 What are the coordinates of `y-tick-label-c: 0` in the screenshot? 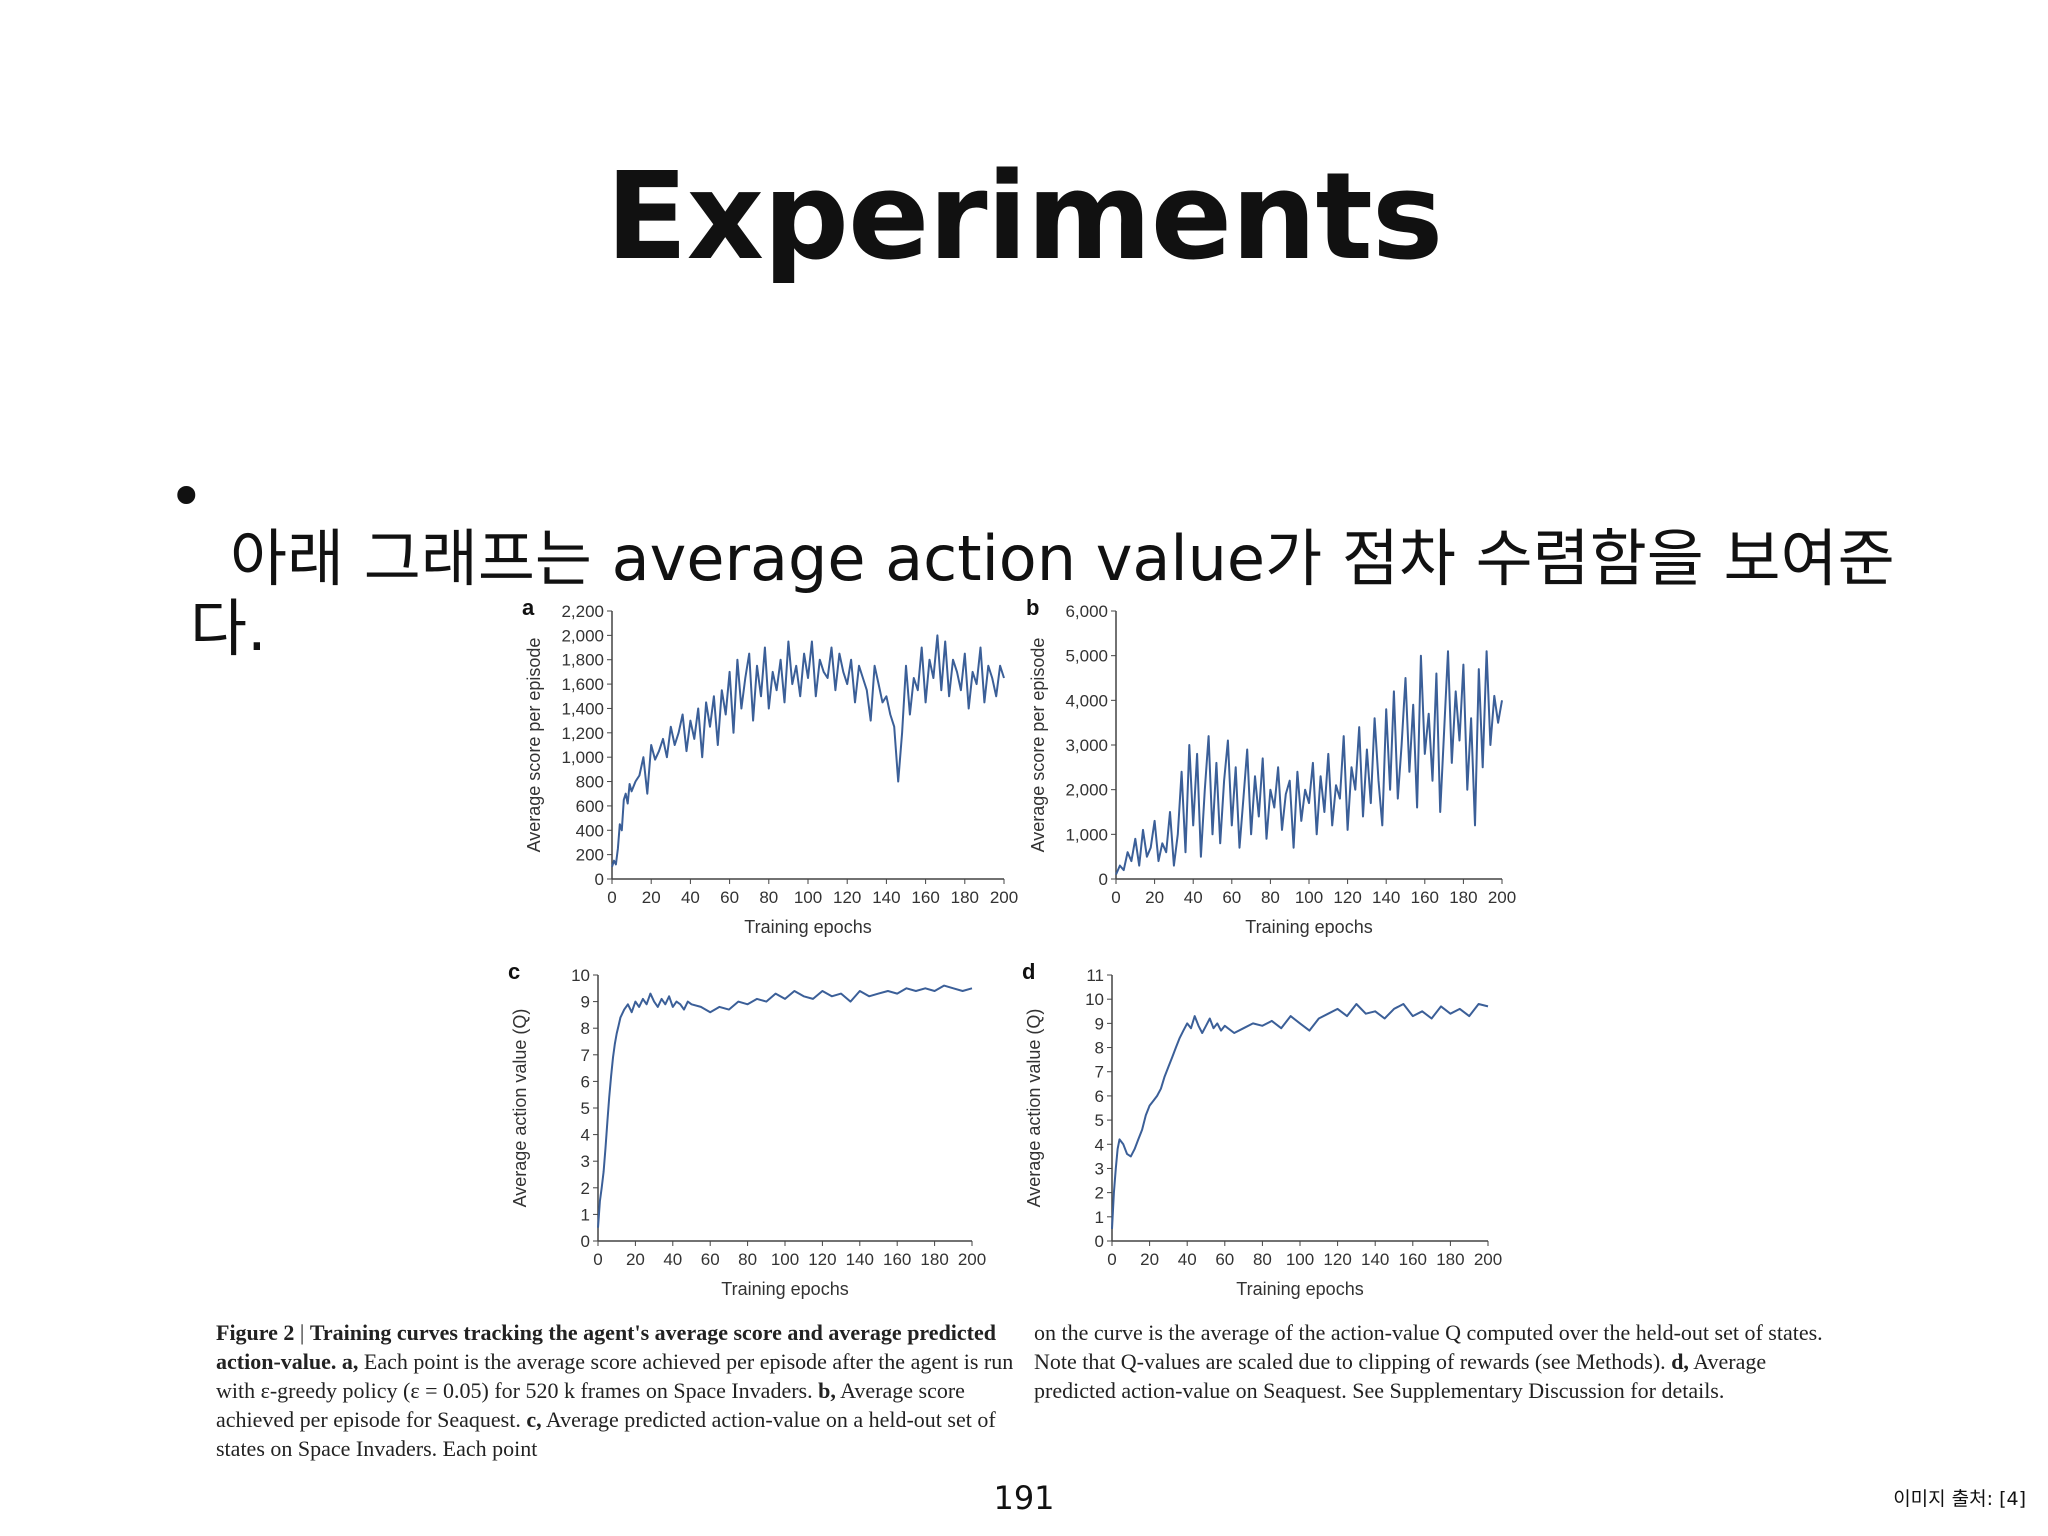 It's located at (585, 1241).